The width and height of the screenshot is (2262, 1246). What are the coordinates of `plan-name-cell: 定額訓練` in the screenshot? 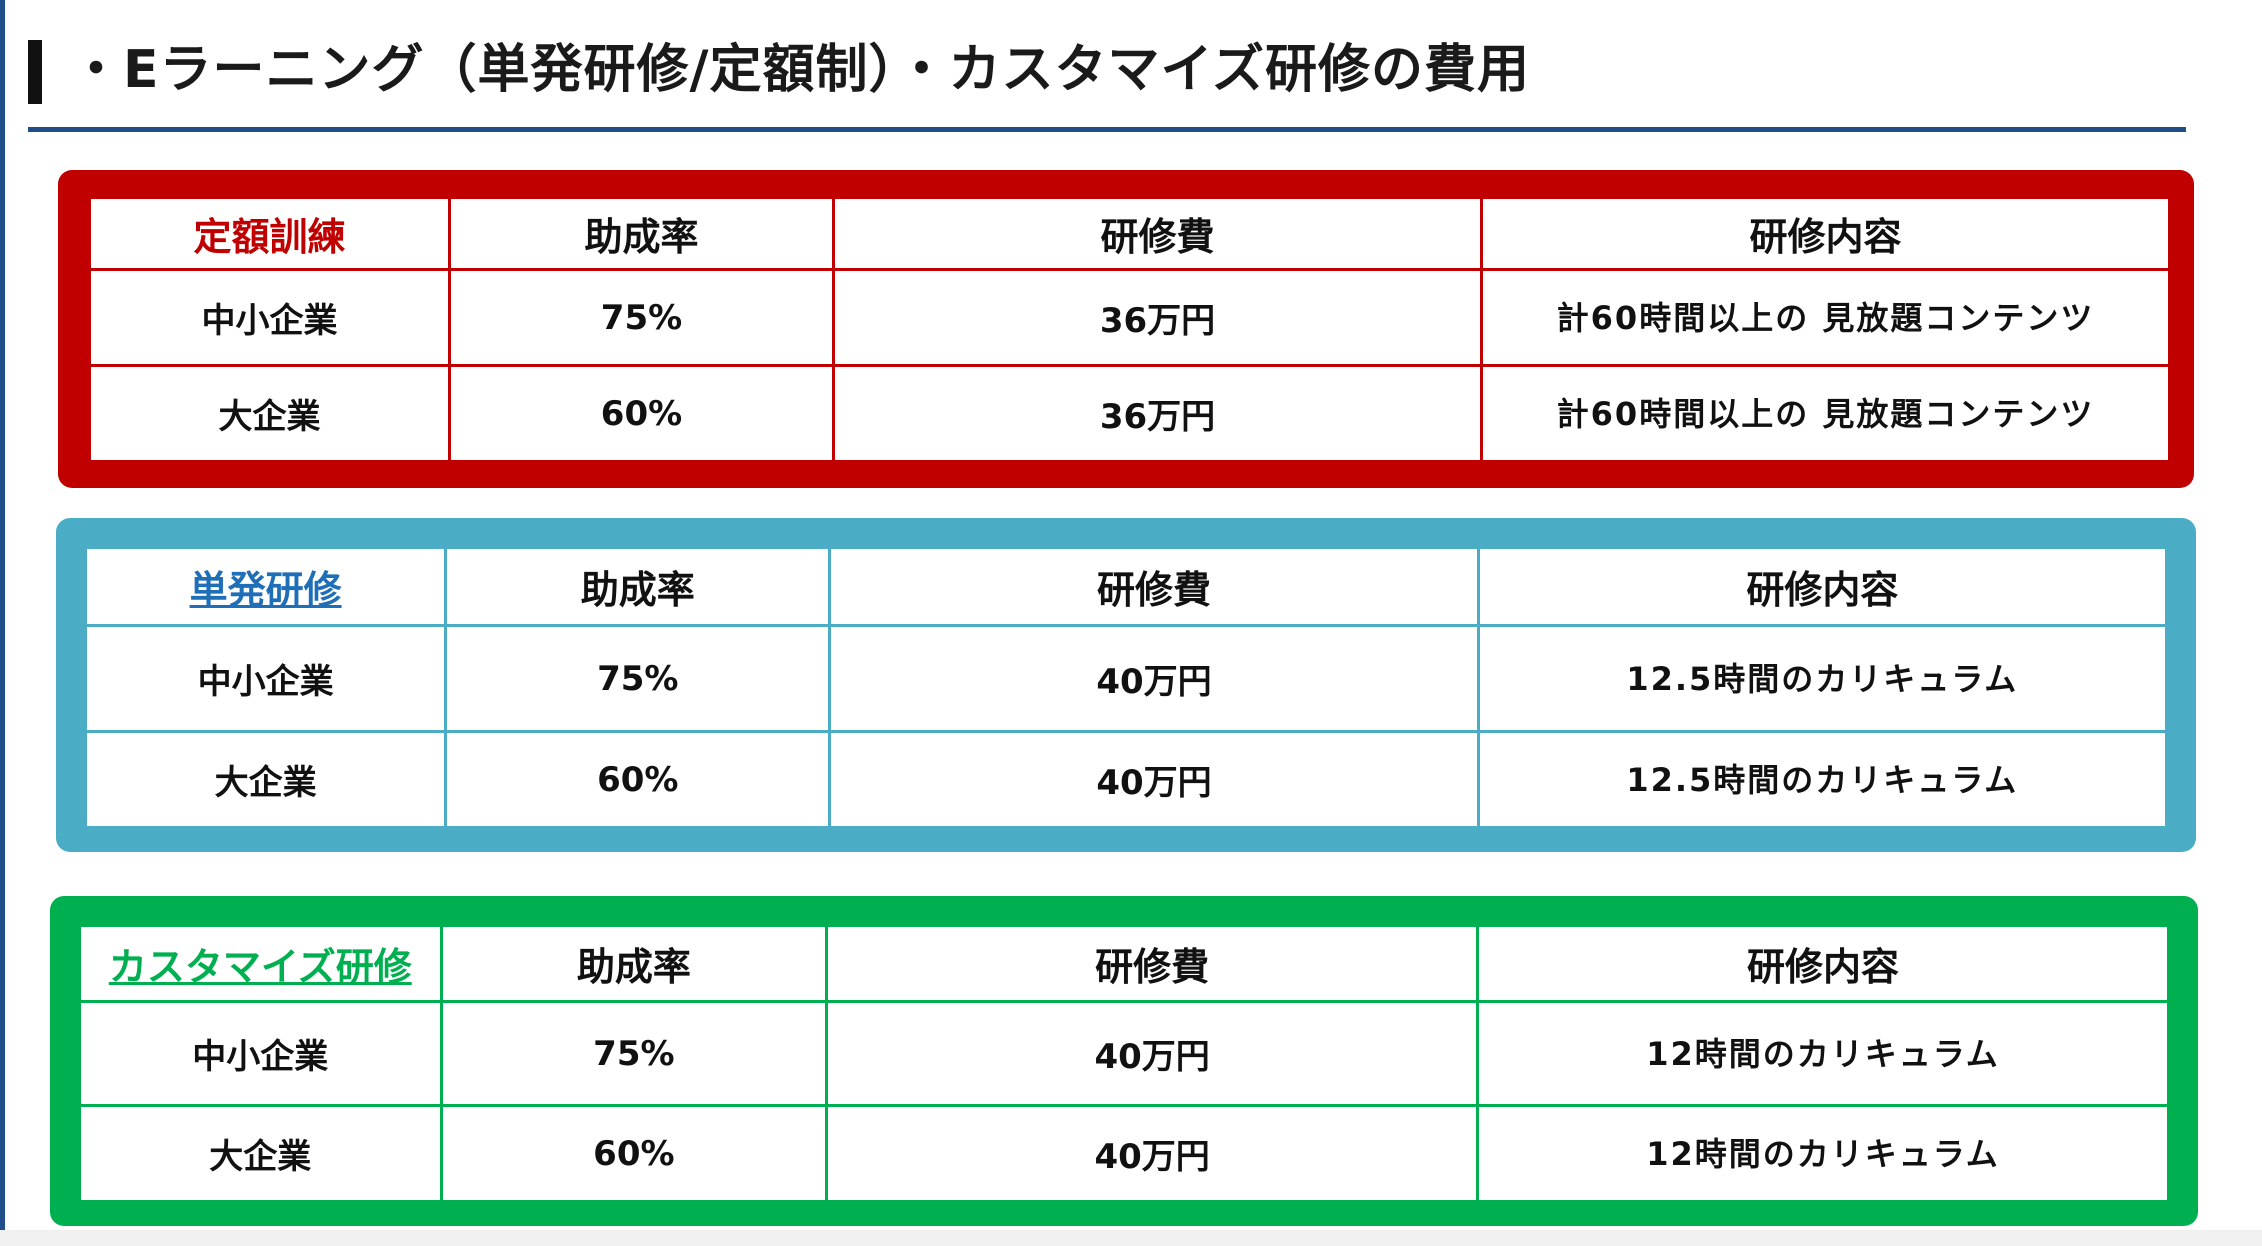 It's located at (269, 233).